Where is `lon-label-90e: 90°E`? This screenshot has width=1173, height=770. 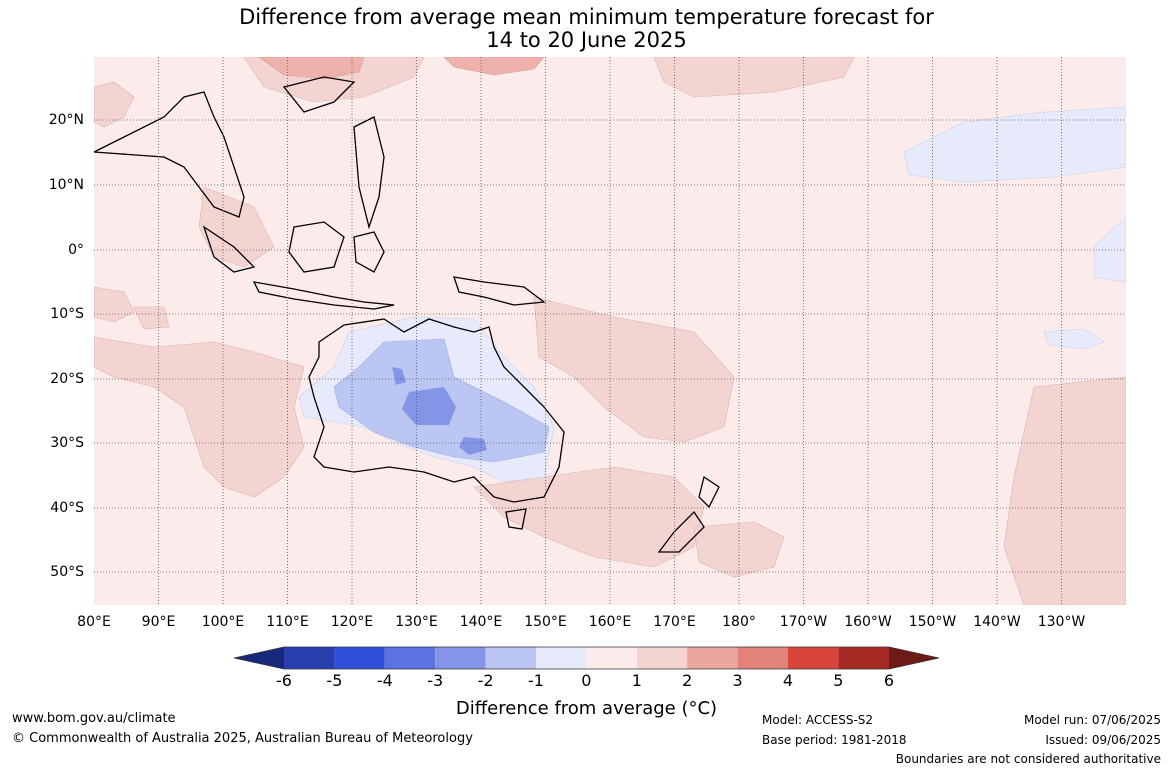
lon-label-90e: 90°E is located at coordinates (158, 622).